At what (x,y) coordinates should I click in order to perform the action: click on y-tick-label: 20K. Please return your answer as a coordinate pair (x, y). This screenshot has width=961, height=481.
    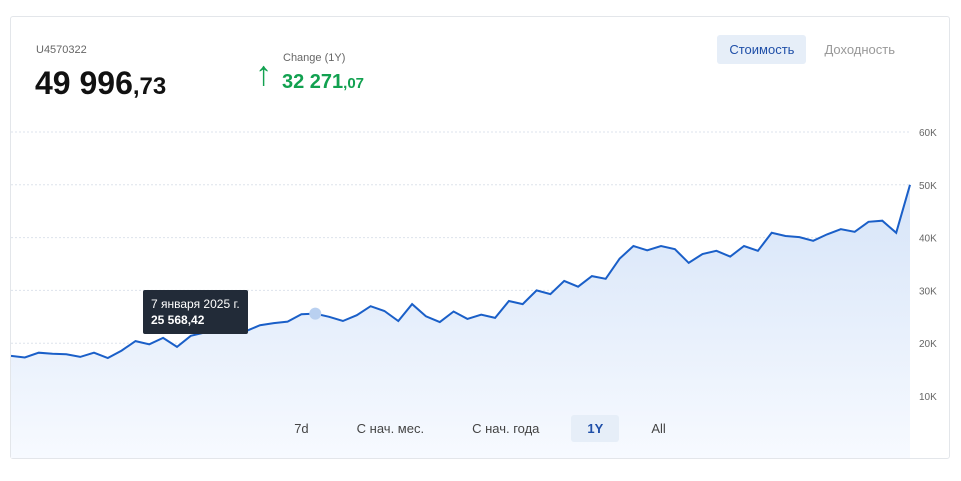
    Looking at the image, I should click on (928, 344).